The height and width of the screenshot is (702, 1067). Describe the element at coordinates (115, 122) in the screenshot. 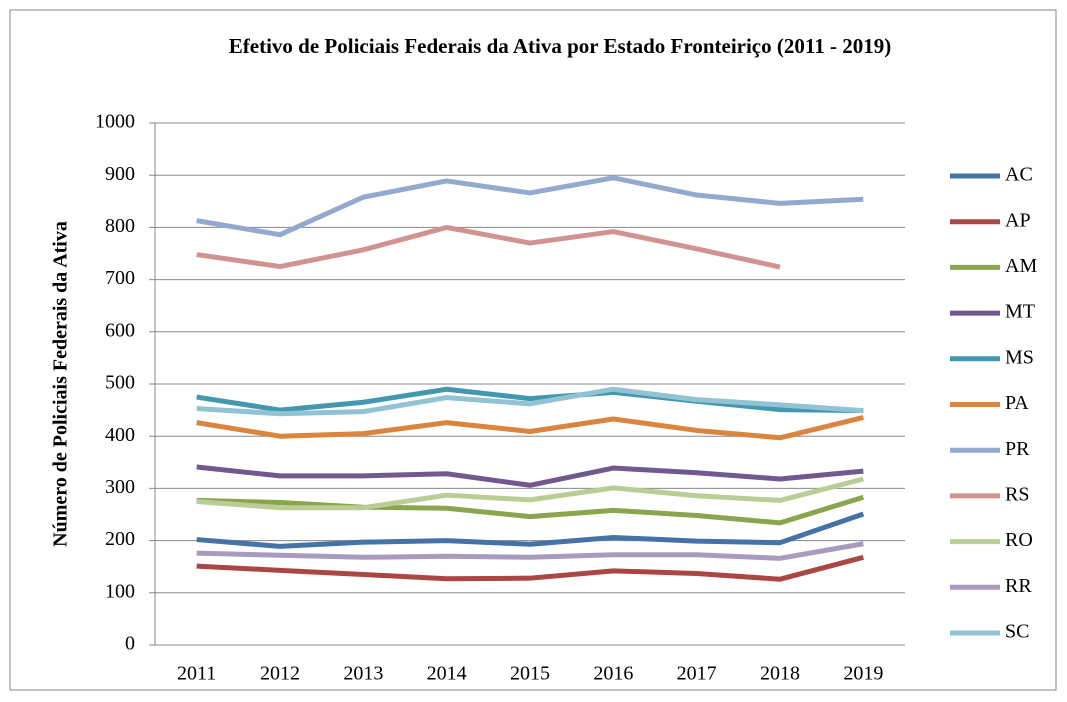

I see `y-tick-label: 1000` at that location.